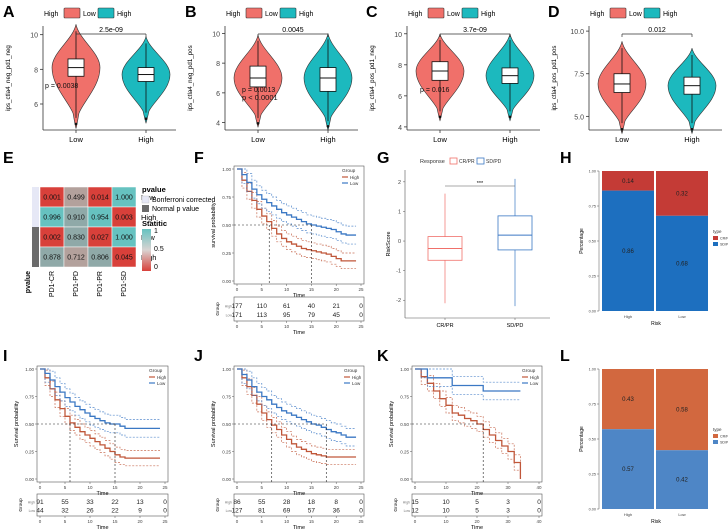 The image size is (728, 532). What do you see at coordinates (100, 284) in the screenshot?
I see `heatmap-col-label: PD1-PR` at bounding box center [100, 284].